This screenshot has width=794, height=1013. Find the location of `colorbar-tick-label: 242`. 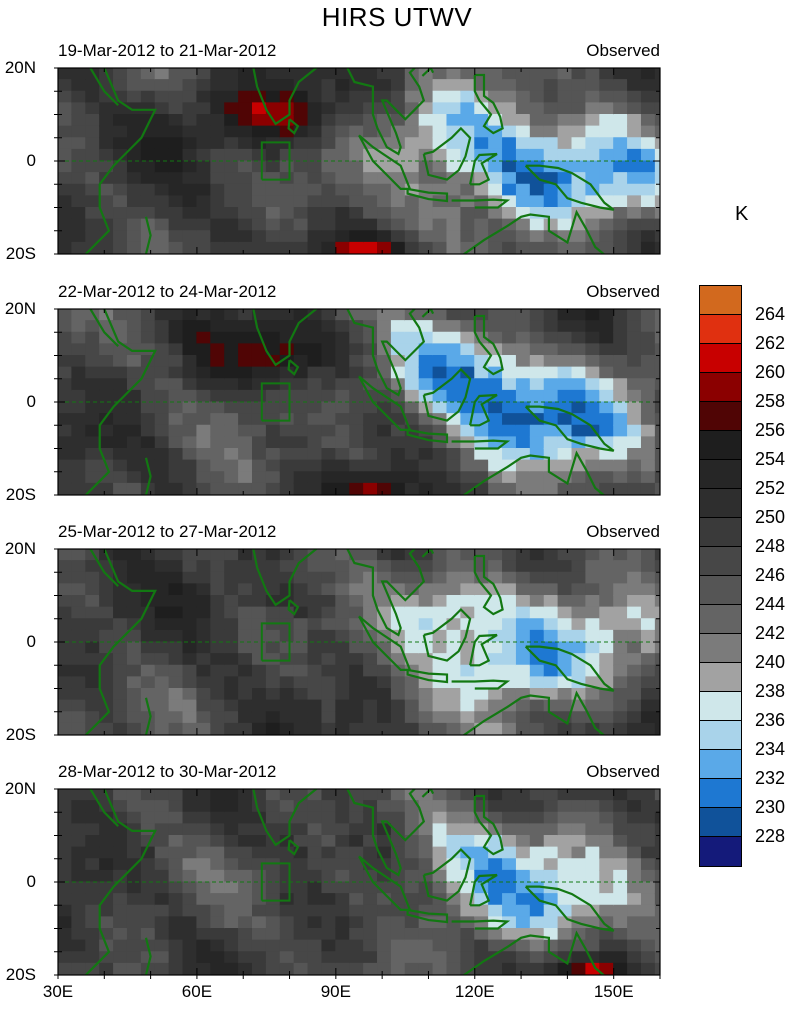

colorbar-tick-label: 242 is located at coordinates (770, 633).